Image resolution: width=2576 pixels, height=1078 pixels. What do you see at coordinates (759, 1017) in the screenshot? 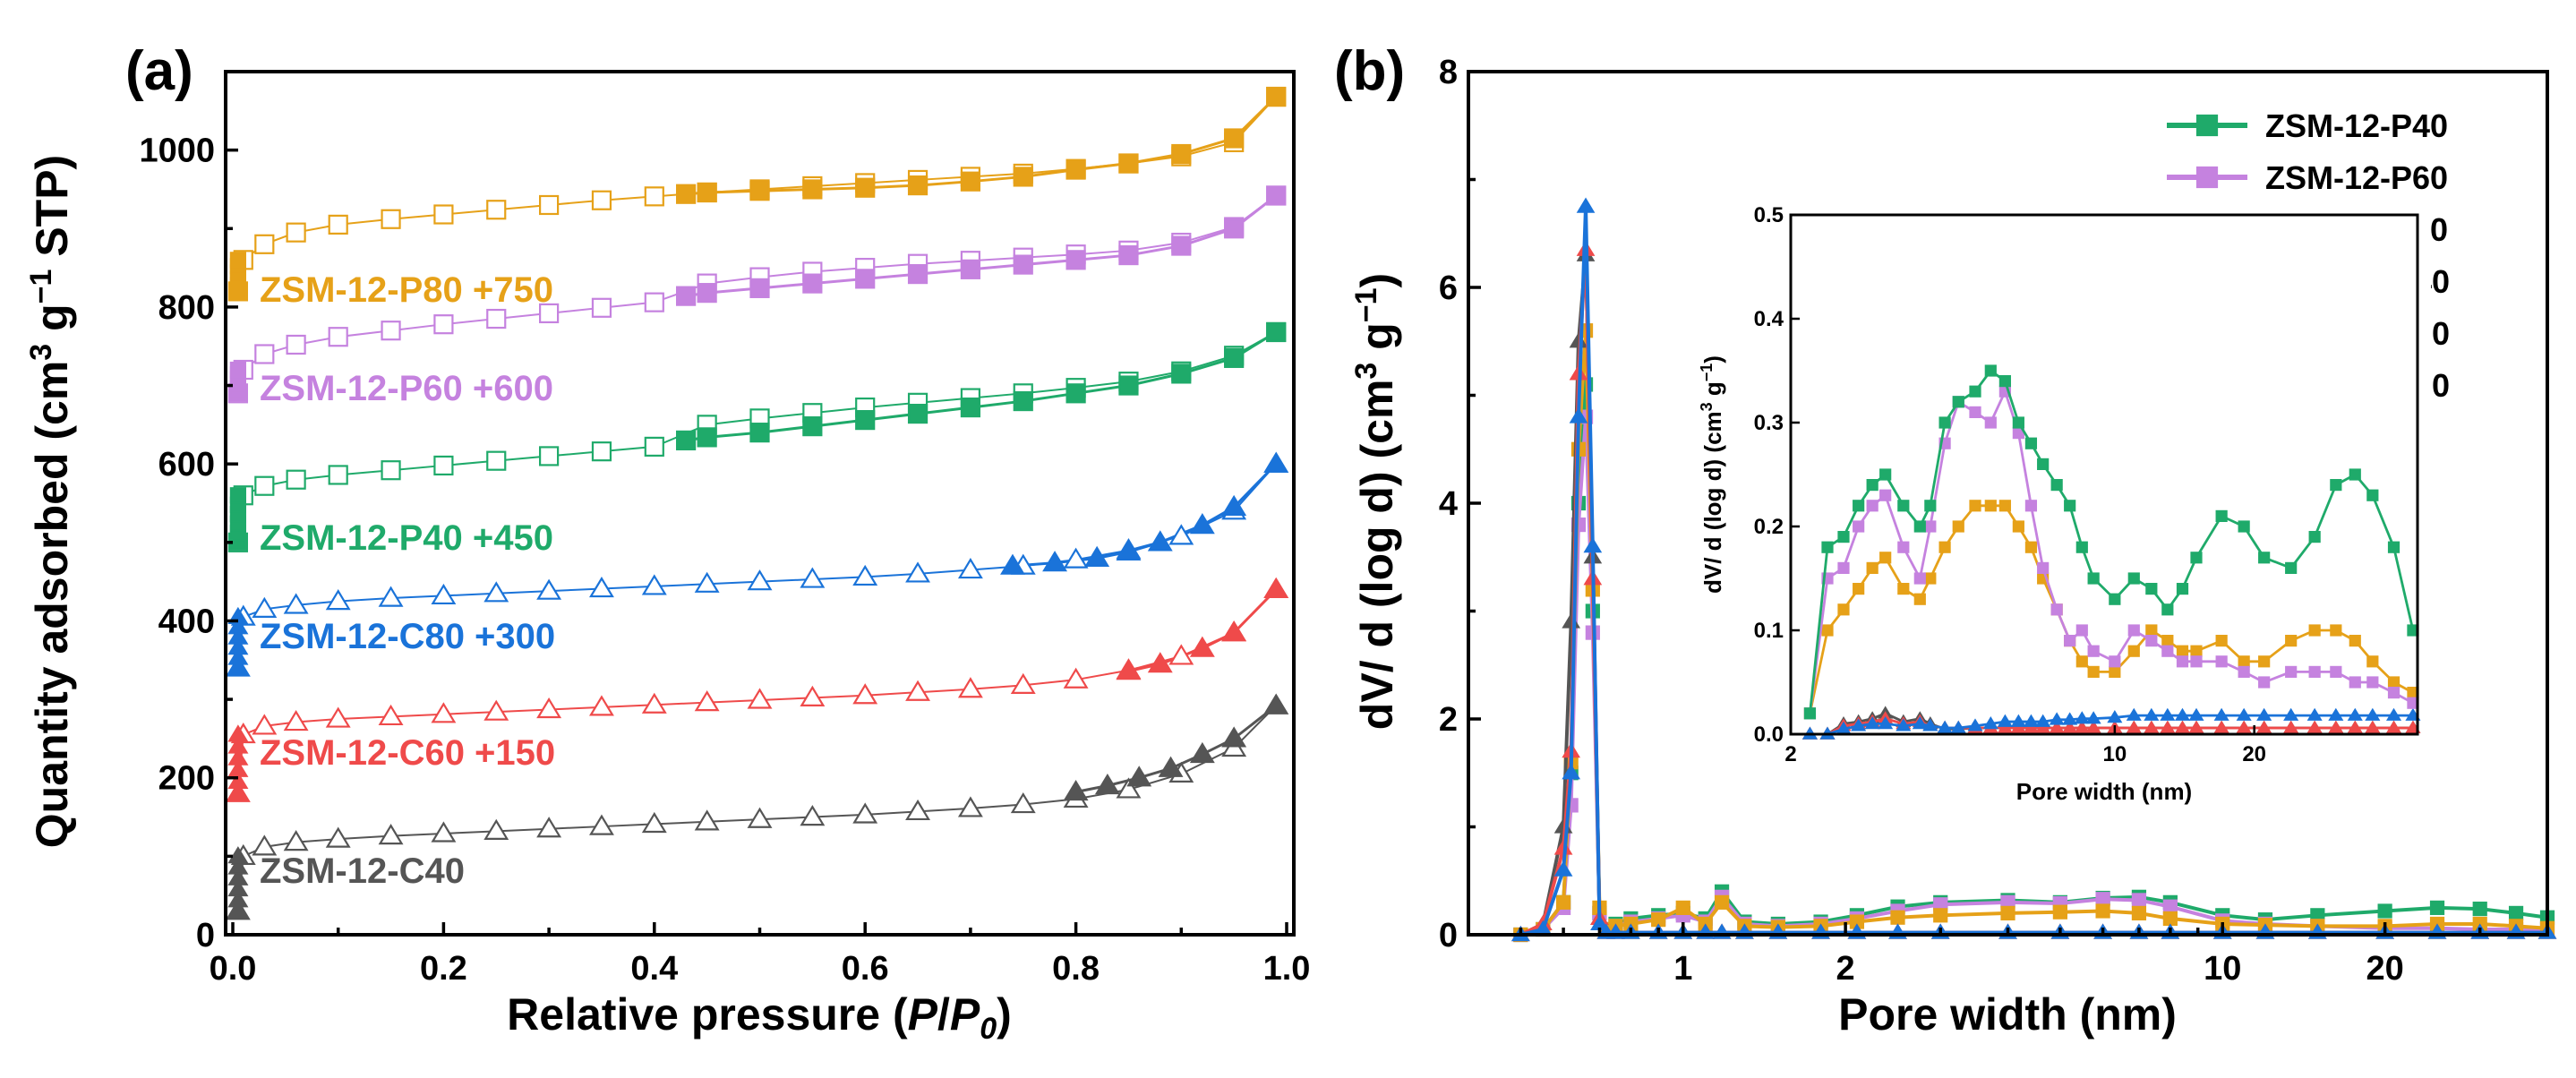
I see `panel-a-x-axis-title: Relative pressure (P/P0)` at bounding box center [759, 1017].